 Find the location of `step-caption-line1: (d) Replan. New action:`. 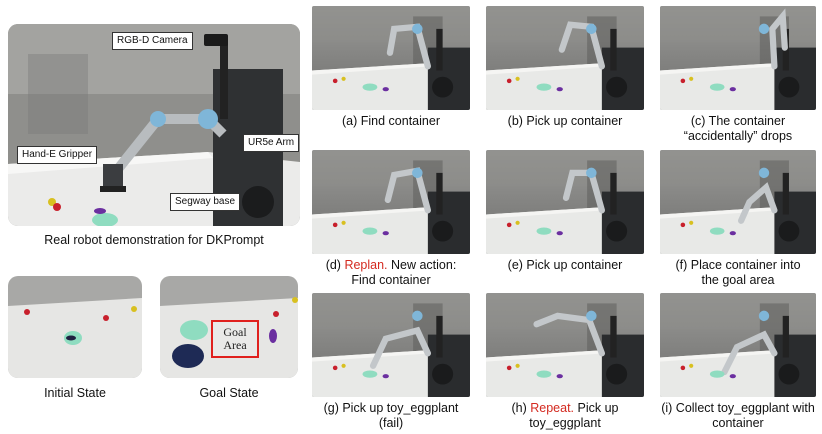

step-caption-line1: (d) Replan. New action: is located at coordinates (391, 265).